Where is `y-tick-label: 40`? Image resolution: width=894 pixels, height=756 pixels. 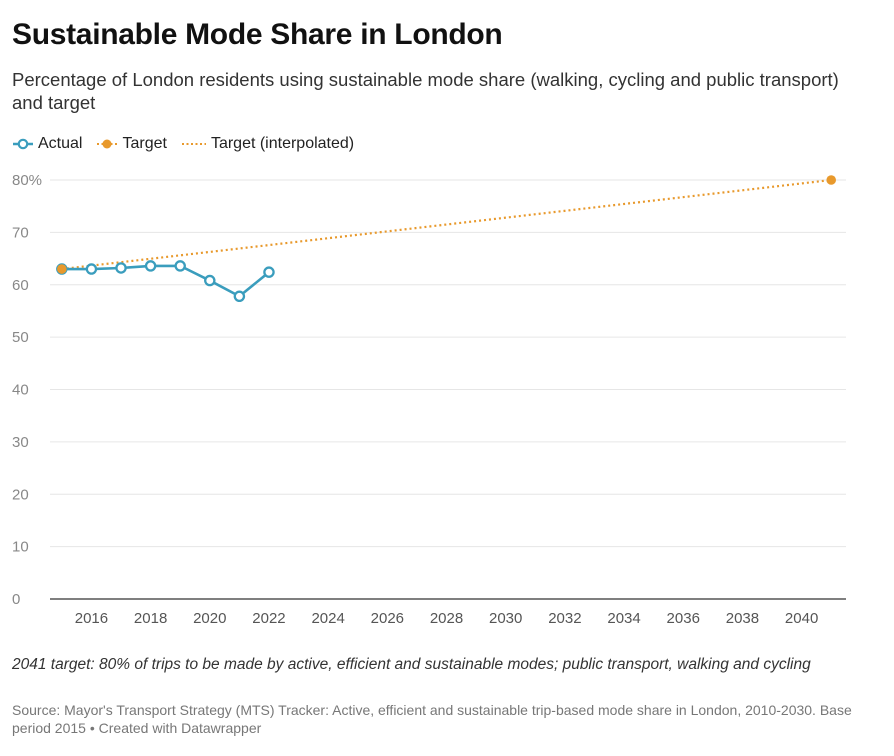 y-tick-label: 40 is located at coordinates (20, 390).